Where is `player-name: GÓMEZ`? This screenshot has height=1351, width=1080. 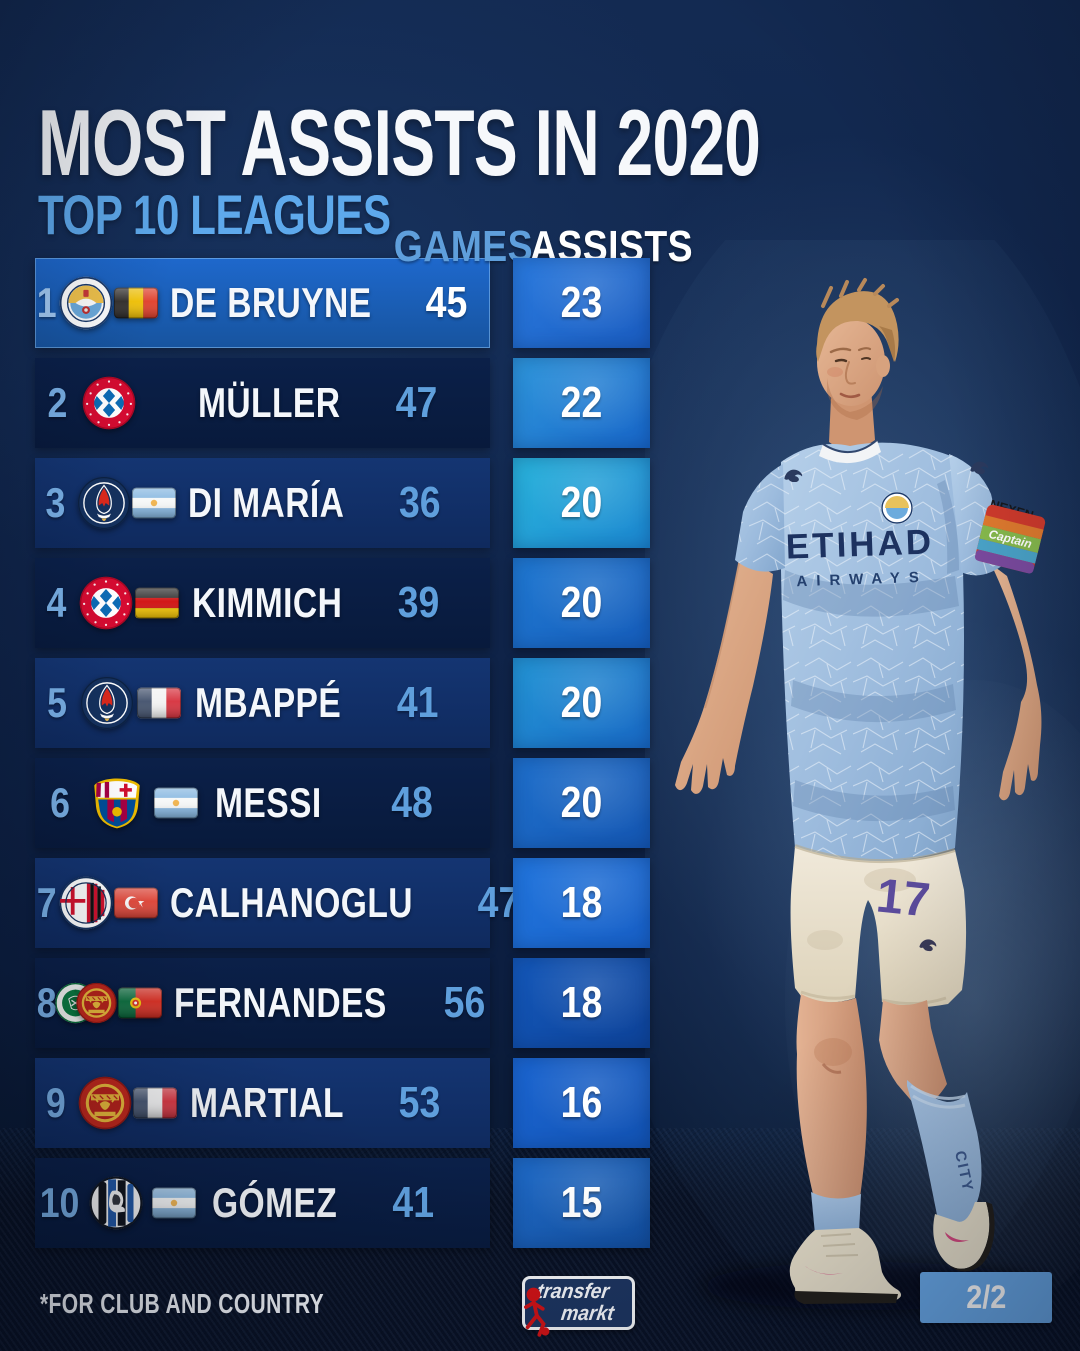
player-name: GÓMEZ is located at coordinates (275, 1202).